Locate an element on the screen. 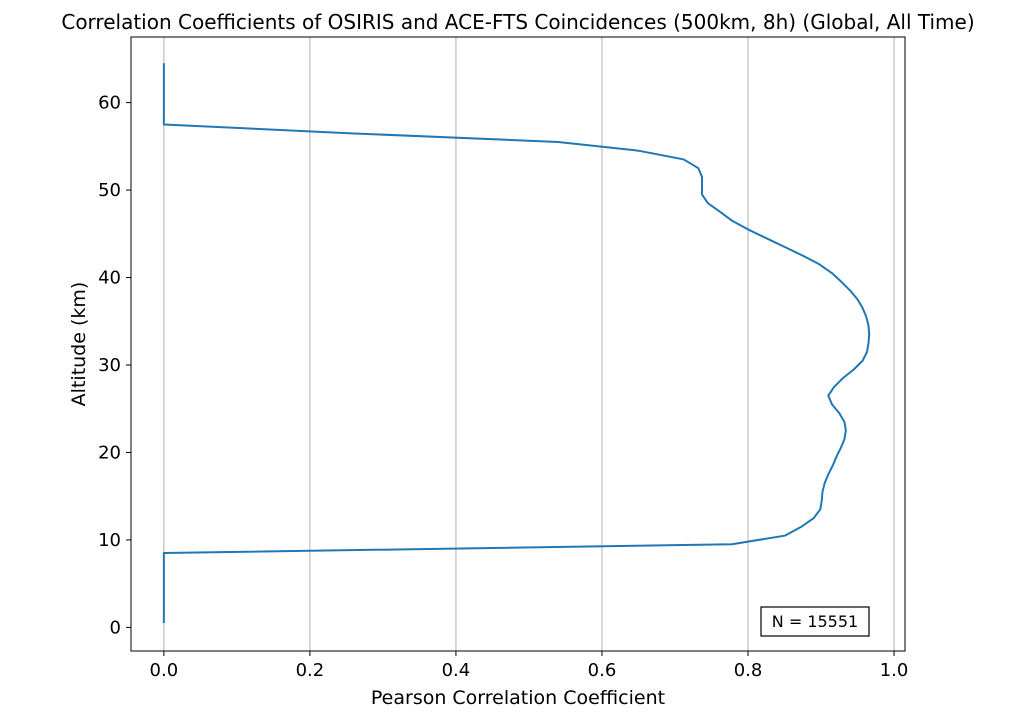 The image size is (1036, 717). sample-count-annotation: N = 15551 is located at coordinates (815, 621).